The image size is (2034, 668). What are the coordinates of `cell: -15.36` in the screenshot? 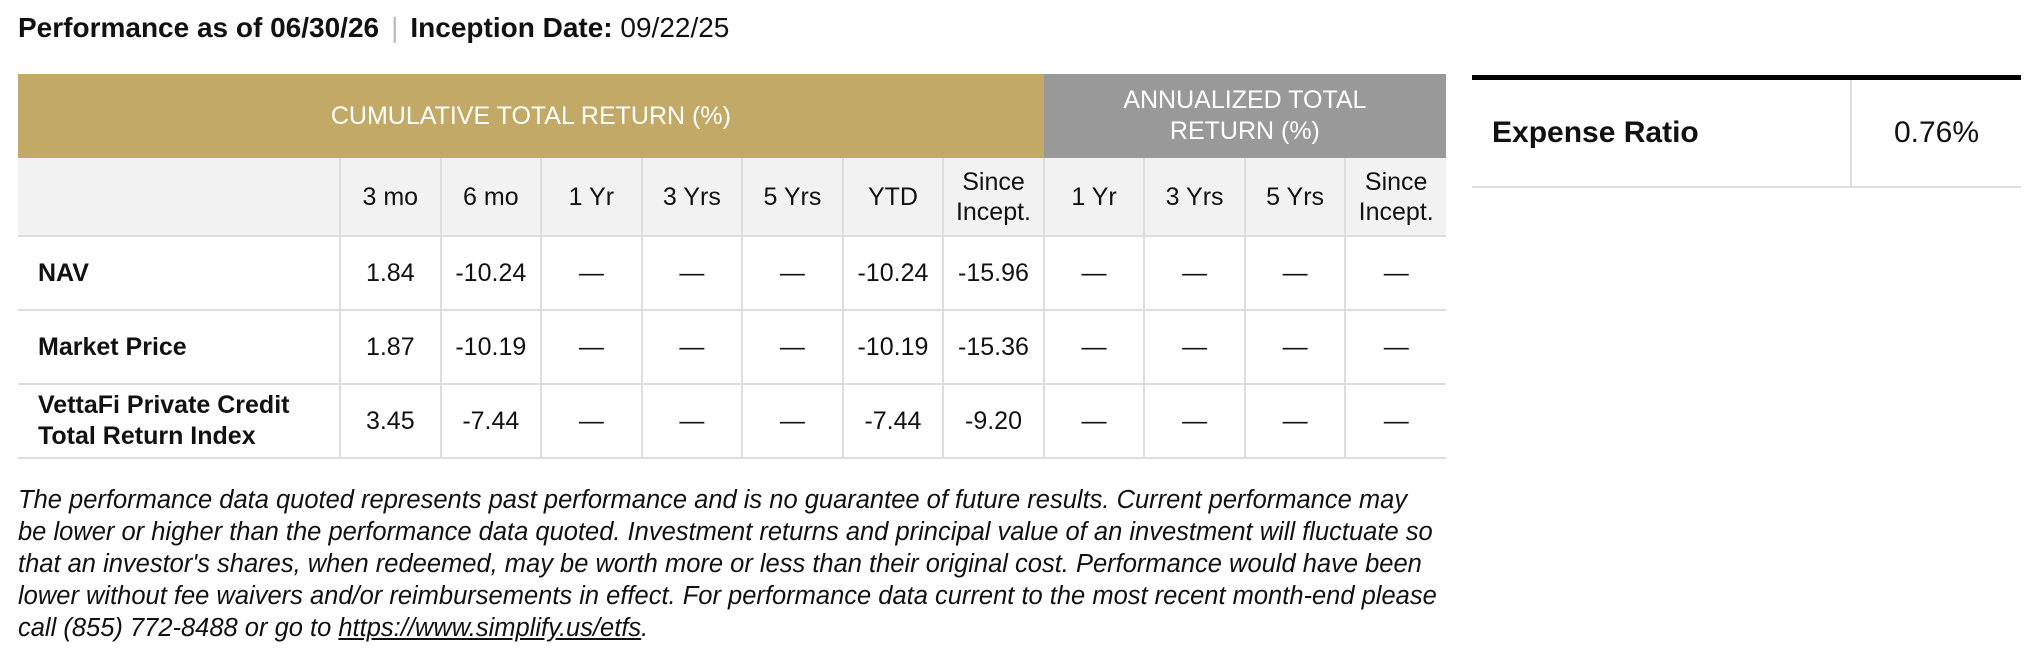 It's located at (993, 347).